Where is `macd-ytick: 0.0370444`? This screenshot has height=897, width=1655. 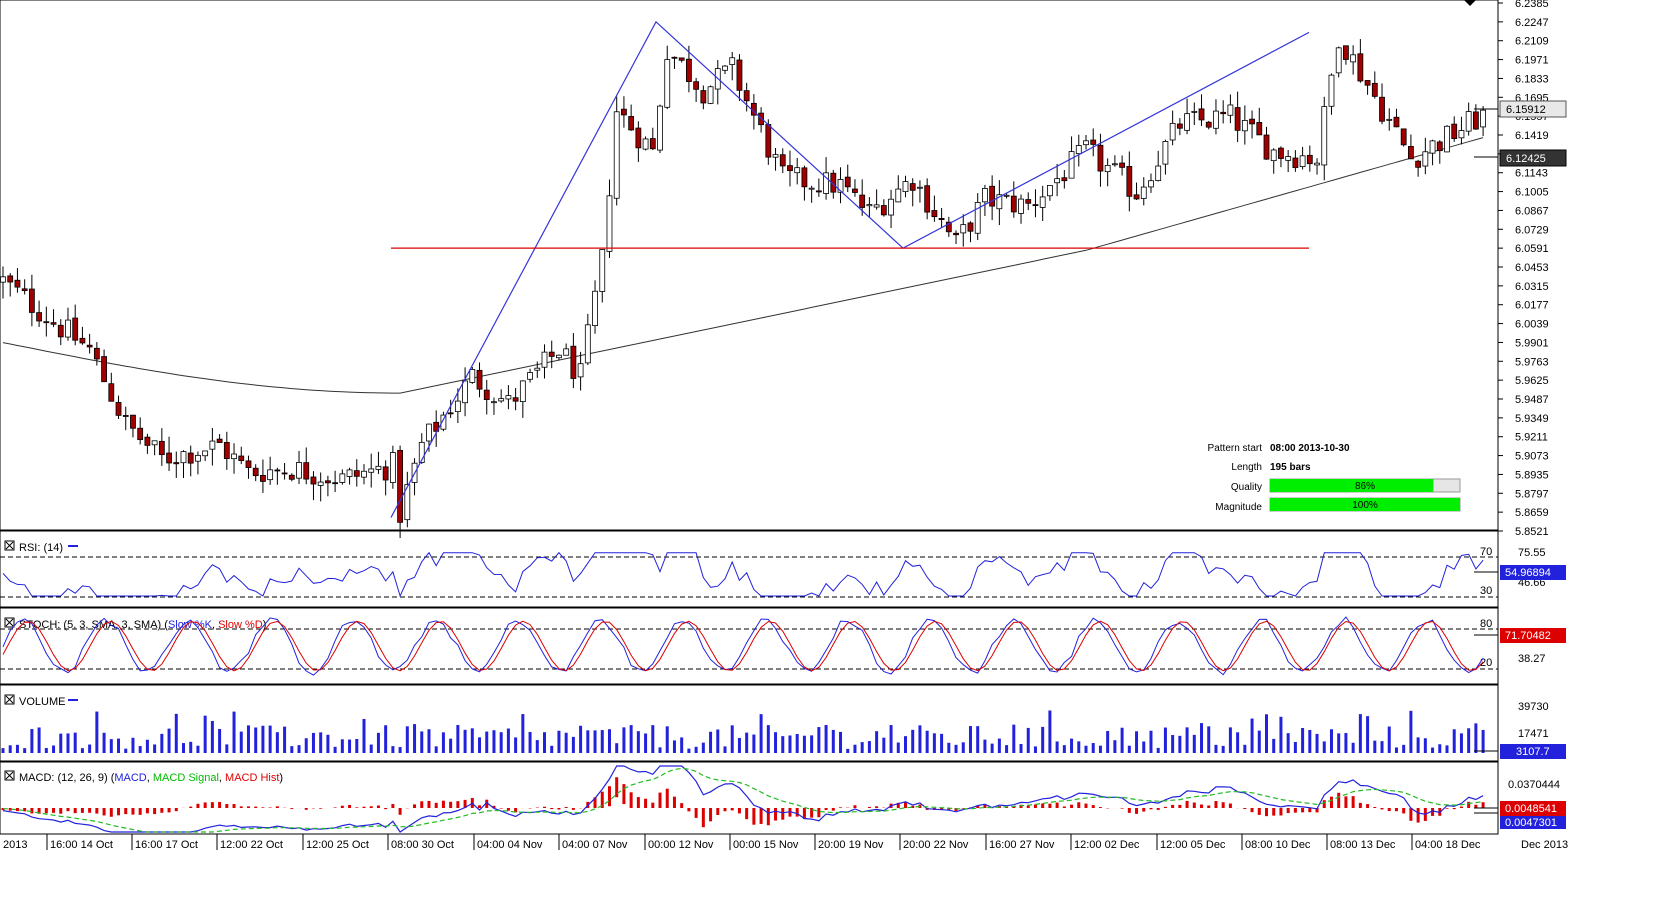 macd-ytick: 0.0370444 is located at coordinates (1534, 785).